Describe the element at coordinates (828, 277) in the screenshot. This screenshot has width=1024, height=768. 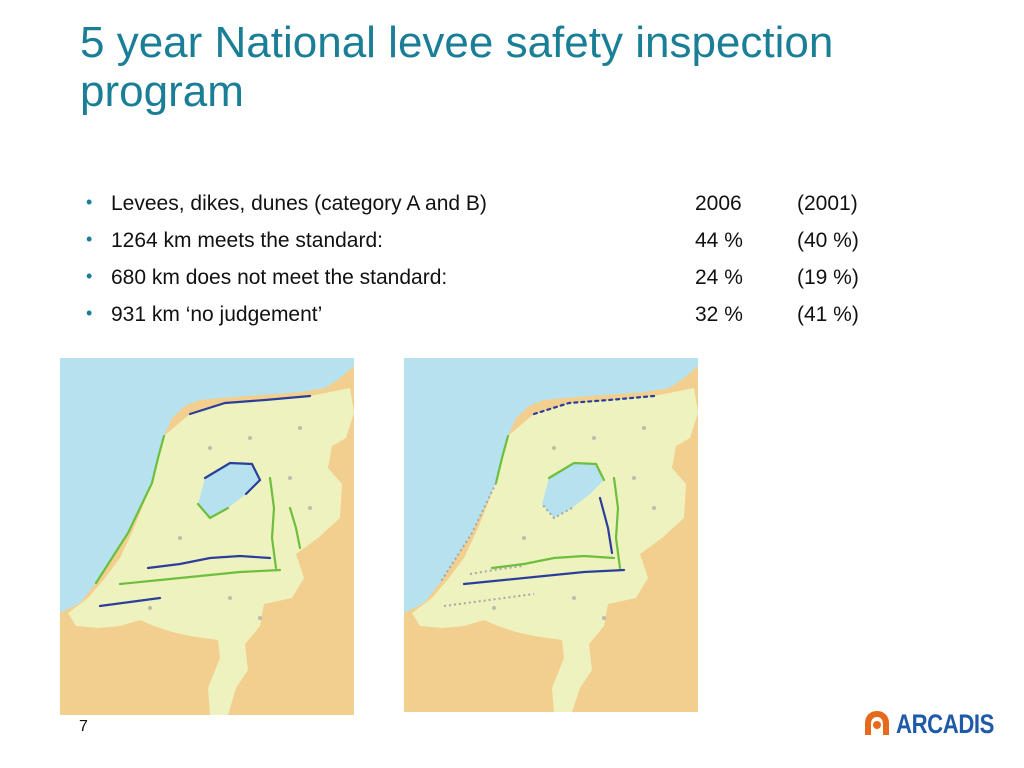
I see `bullet-previous-value: (19 %)` at that location.